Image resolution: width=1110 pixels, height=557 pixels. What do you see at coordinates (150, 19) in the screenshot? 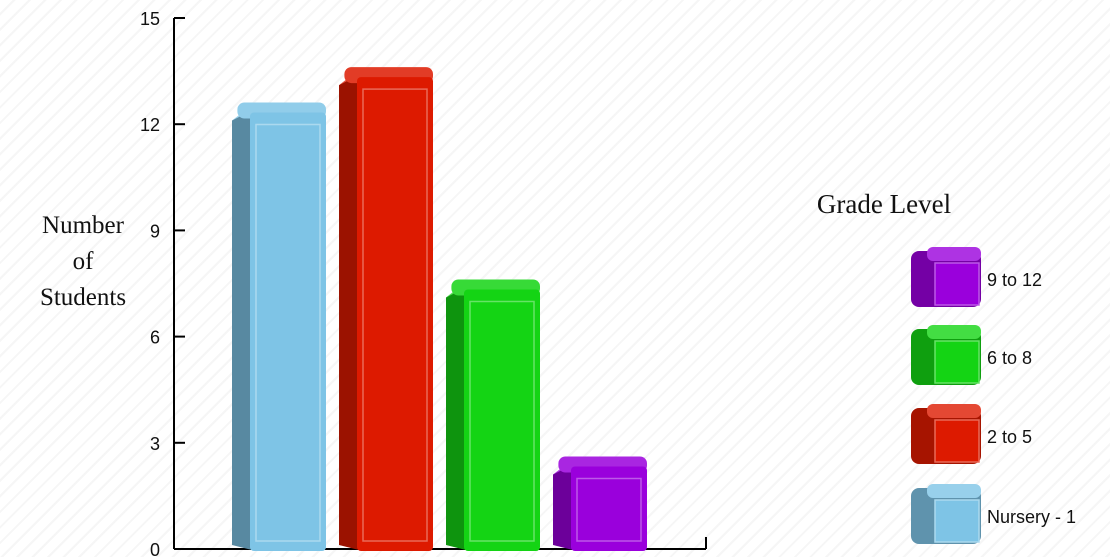
I see `y-tick-label: 15` at bounding box center [150, 19].